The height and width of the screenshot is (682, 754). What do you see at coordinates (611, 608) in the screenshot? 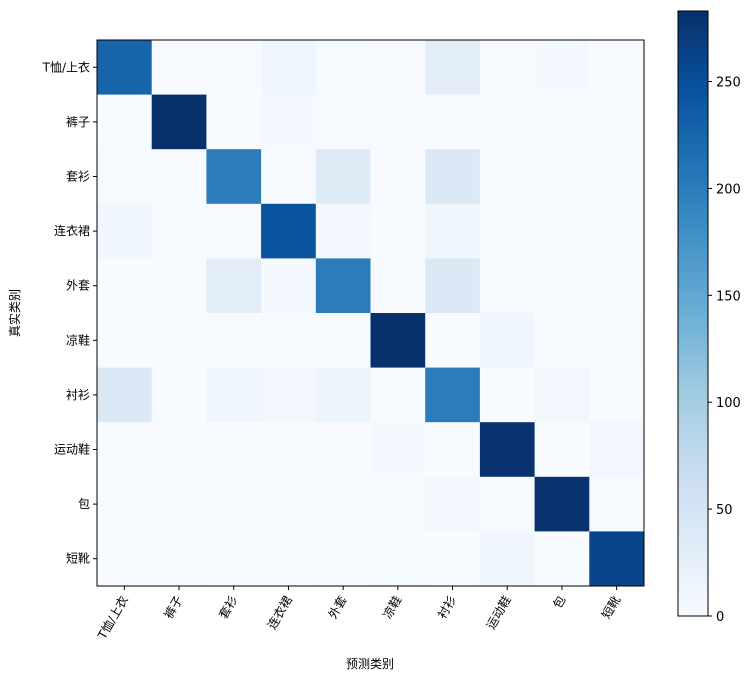
I see `x-tick-label: 短靴` at bounding box center [611, 608].